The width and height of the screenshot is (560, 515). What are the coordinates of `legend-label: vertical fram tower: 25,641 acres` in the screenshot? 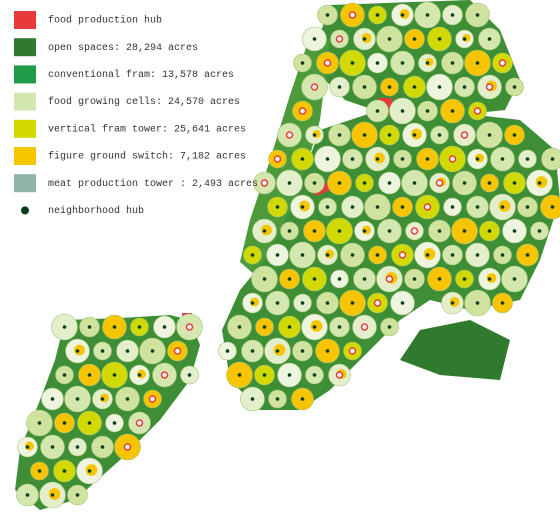 It's located at (147, 129).